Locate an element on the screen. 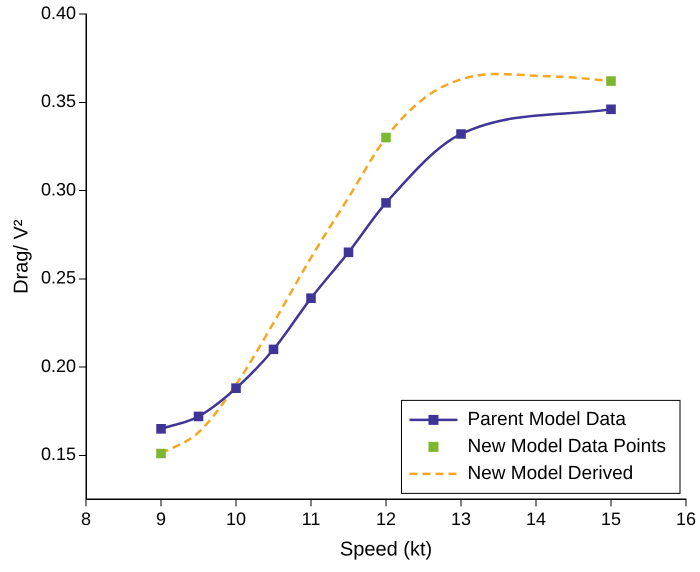  x-tick-label: 15 is located at coordinates (611, 519).